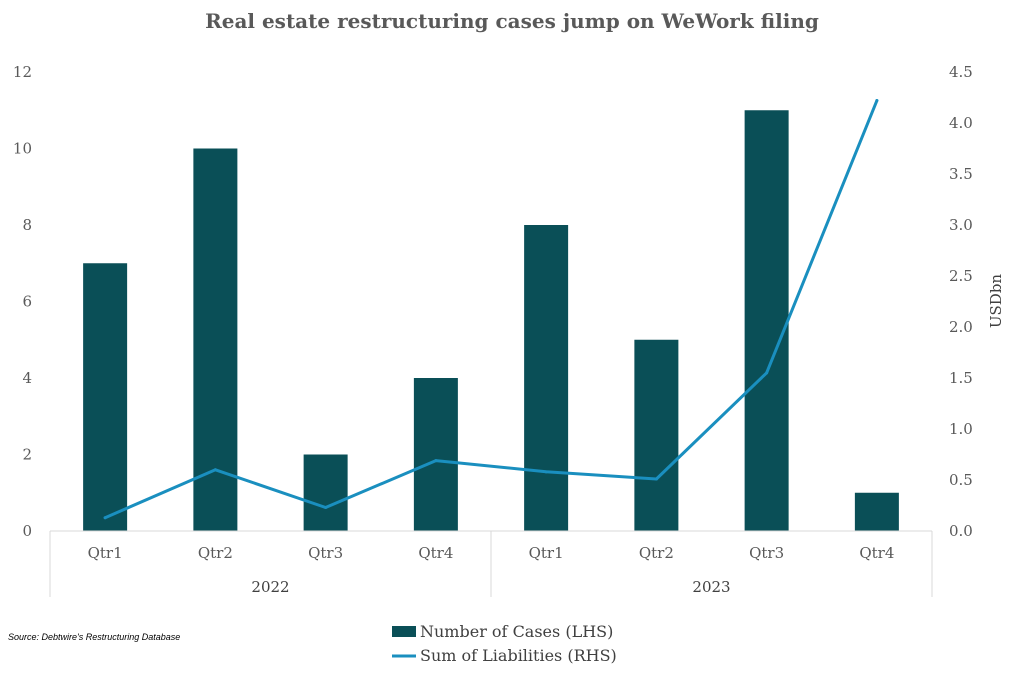 This screenshot has height=681, width=1024. I want to click on x-group-label: 2022, so click(270, 587).